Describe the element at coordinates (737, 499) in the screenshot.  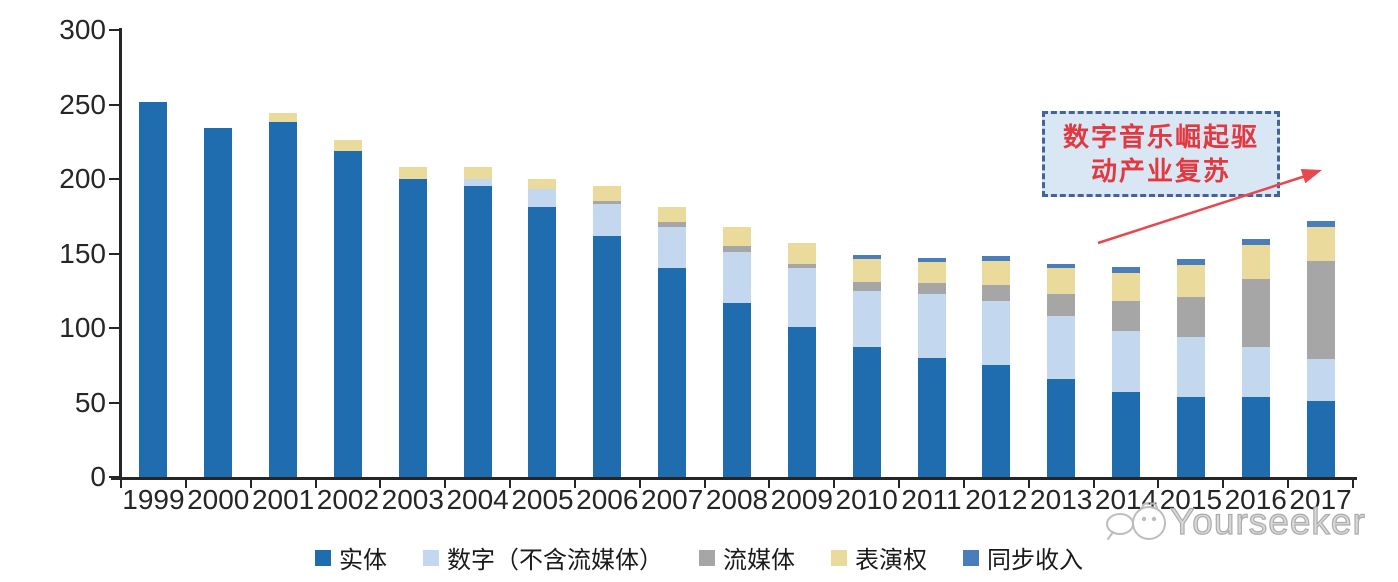
I see `x-axis-label-2008: 2008` at that location.